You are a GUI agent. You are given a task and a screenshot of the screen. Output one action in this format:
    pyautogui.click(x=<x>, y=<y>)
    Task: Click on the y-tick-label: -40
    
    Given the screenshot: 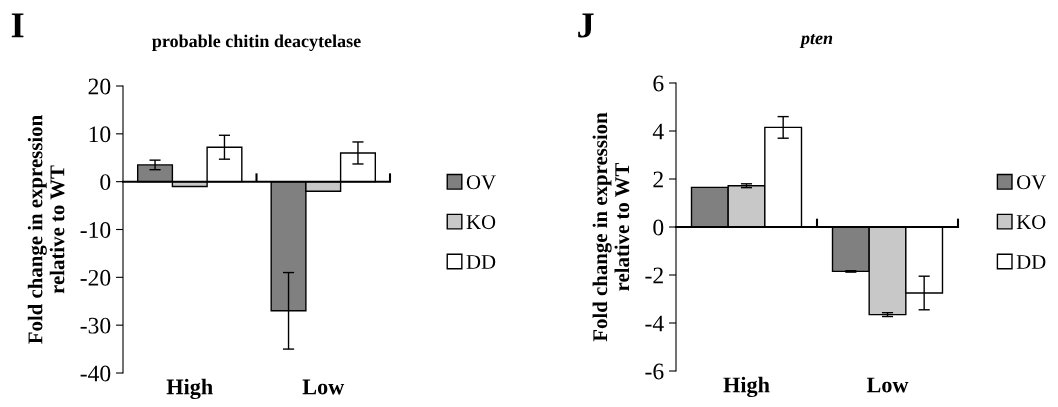 What is the action you would take?
    pyautogui.click(x=95, y=373)
    